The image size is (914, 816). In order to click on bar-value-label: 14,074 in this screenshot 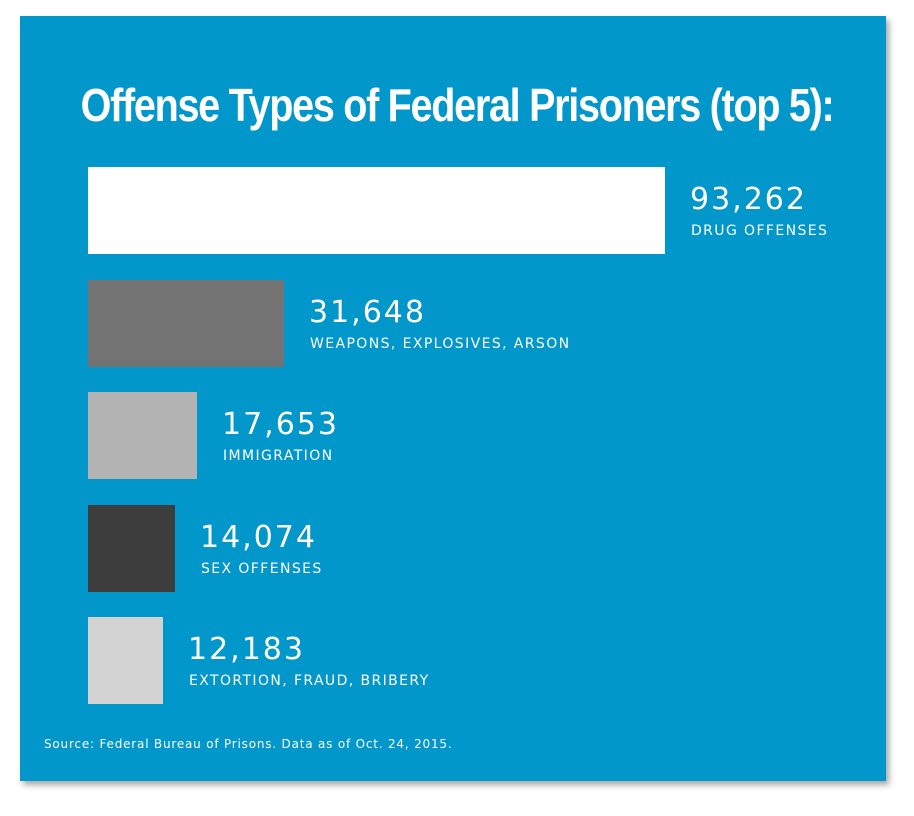, I will do `click(258, 537)`.